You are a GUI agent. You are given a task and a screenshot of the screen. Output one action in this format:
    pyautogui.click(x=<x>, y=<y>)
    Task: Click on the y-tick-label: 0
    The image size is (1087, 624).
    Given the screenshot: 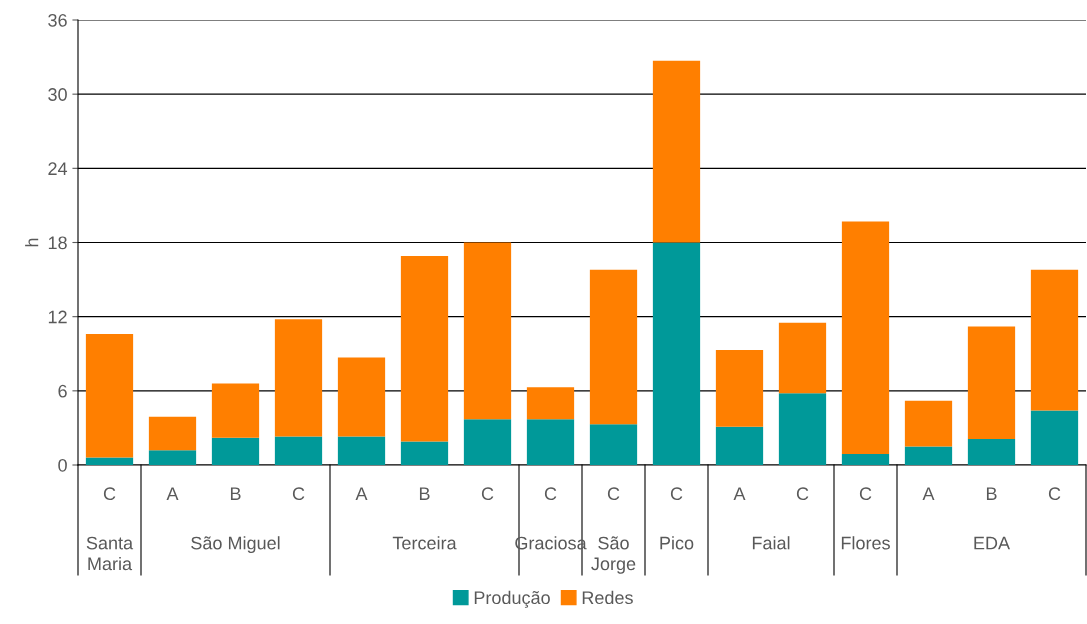 What is the action you would take?
    pyautogui.click(x=62, y=465)
    